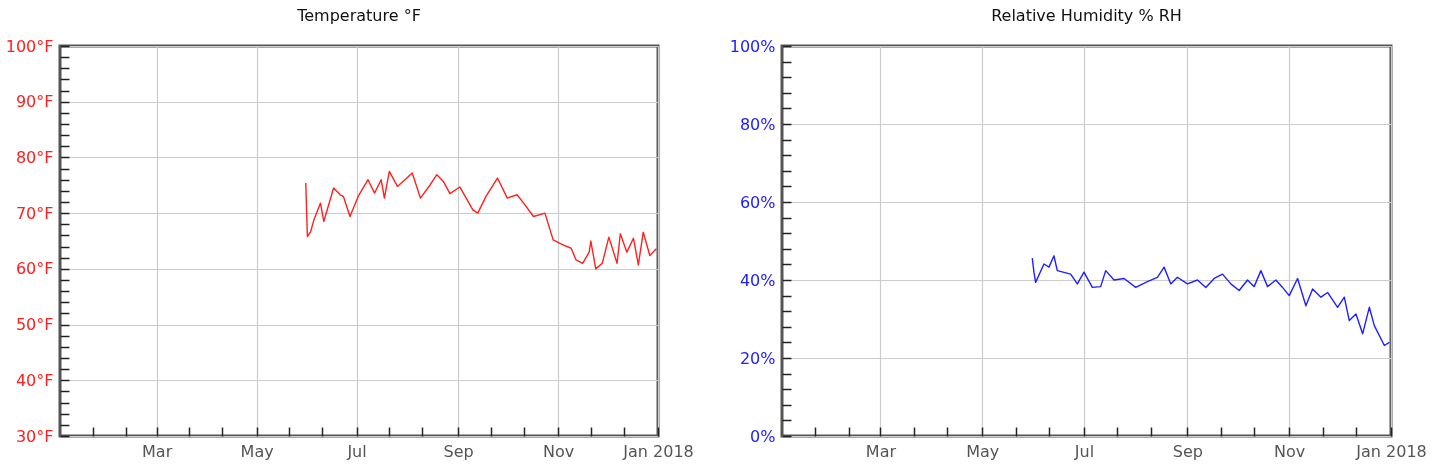 Image resolution: width=1441 pixels, height=474 pixels. Describe the element at coordinates (34, 269) in the screenshot. I see `y-tick-label: 60°F` at that location.